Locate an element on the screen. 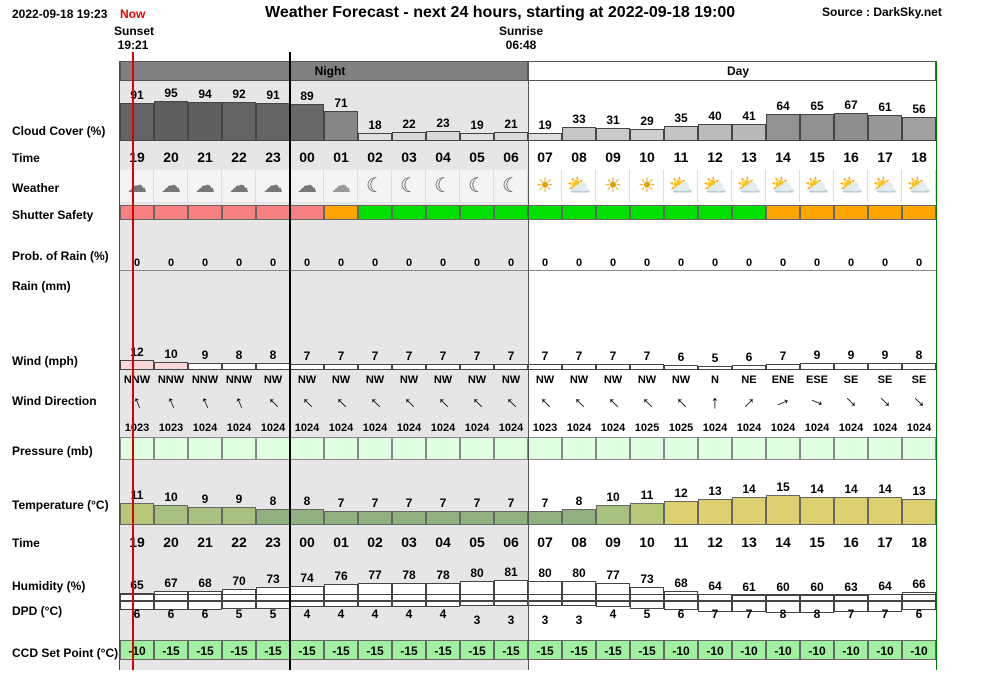 This screenshot has height=680, width=1000. moon-cloud-icon: ☁ is located at coordinates (341, 186).